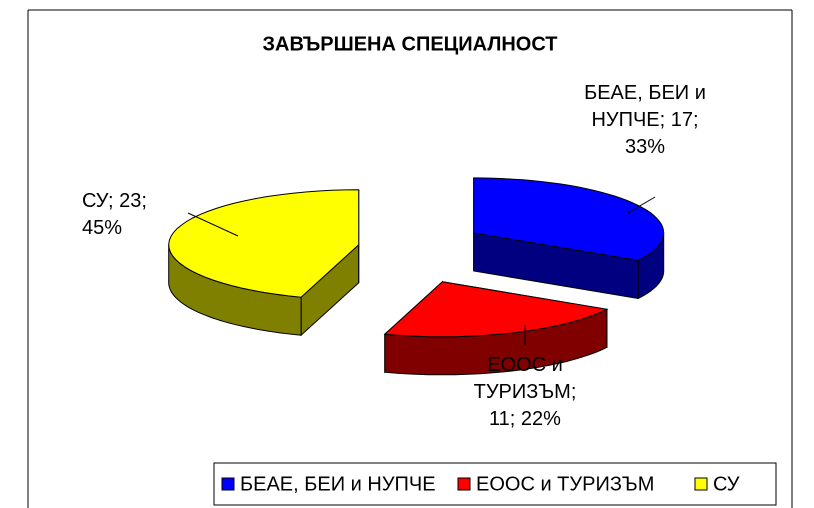 The image size is (814, 508). Describe the element at coordinates (409, 44) in the screenshot. I see `chart-title: ЗАВЪРШЕНА СПЕЦИАЛНОСТ` at that location.